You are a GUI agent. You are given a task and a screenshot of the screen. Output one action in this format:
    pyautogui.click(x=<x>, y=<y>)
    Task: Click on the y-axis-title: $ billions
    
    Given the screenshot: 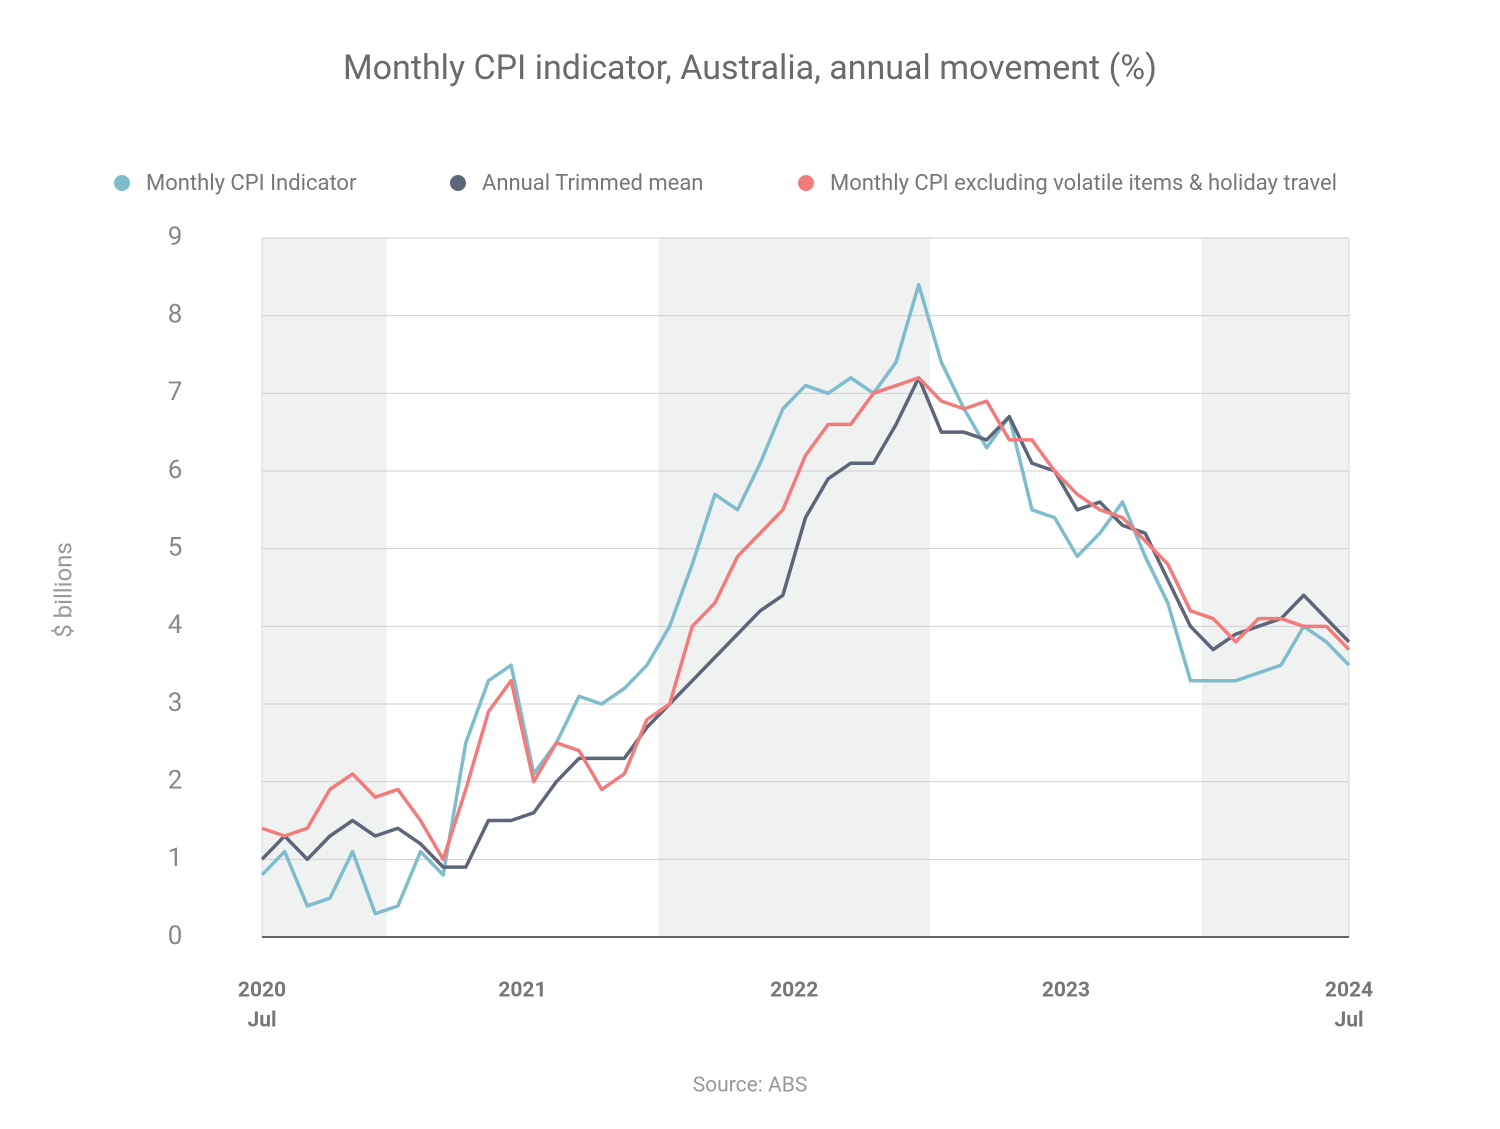 What is the action you would take?
    pyautogui.click(x=63, y=590)
    